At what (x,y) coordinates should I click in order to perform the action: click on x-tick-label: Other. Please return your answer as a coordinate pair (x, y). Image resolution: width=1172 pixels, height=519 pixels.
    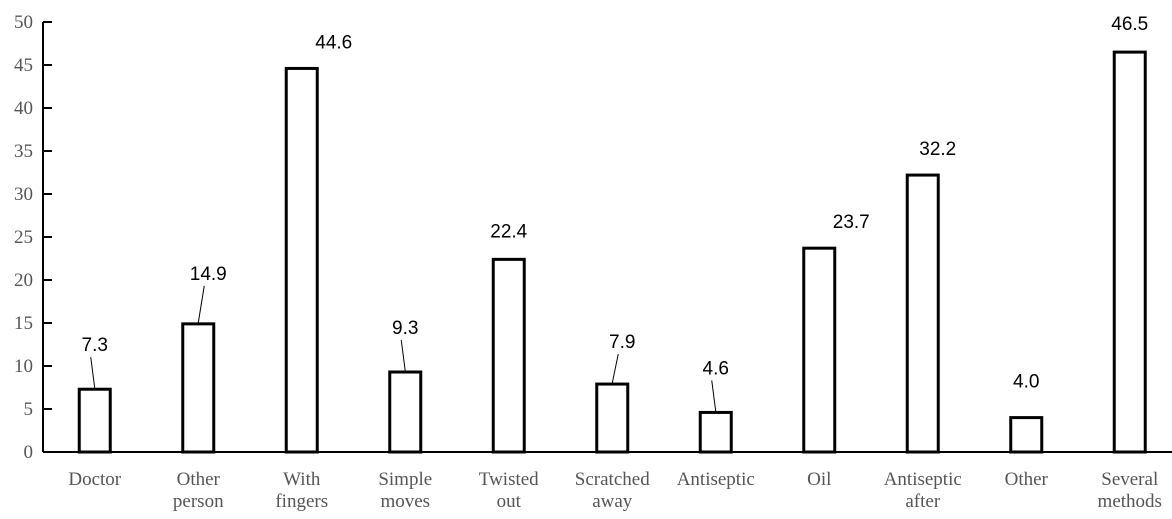
    Looking at the image, I should click on (1027, 479).